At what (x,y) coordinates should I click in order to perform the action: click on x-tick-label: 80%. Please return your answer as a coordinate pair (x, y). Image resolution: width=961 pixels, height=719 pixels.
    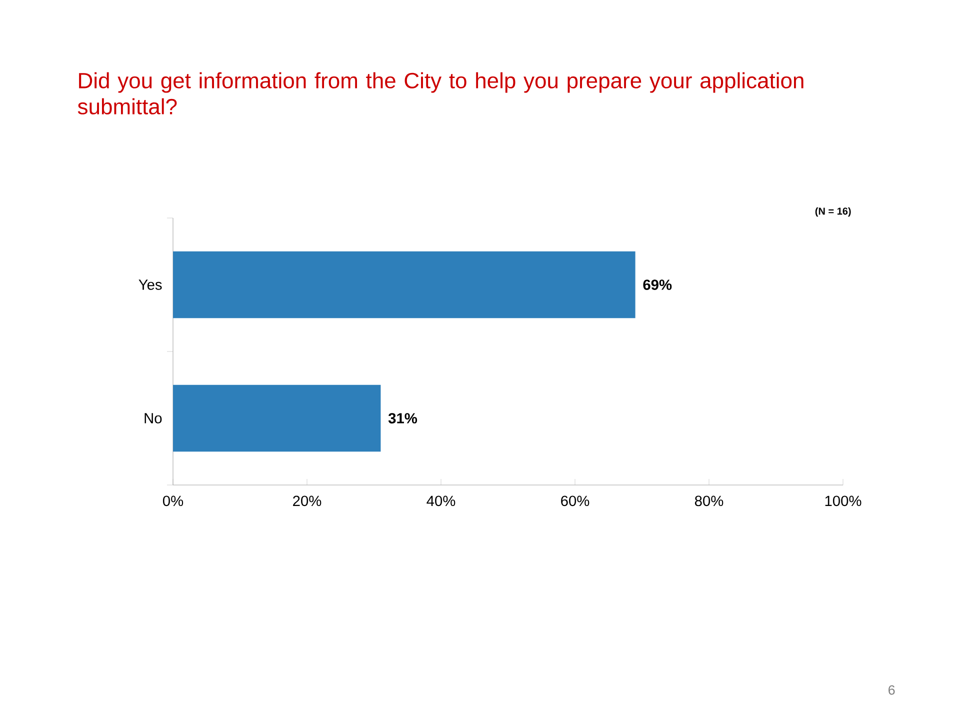
    Looking at the image, I should click on (709, 501).